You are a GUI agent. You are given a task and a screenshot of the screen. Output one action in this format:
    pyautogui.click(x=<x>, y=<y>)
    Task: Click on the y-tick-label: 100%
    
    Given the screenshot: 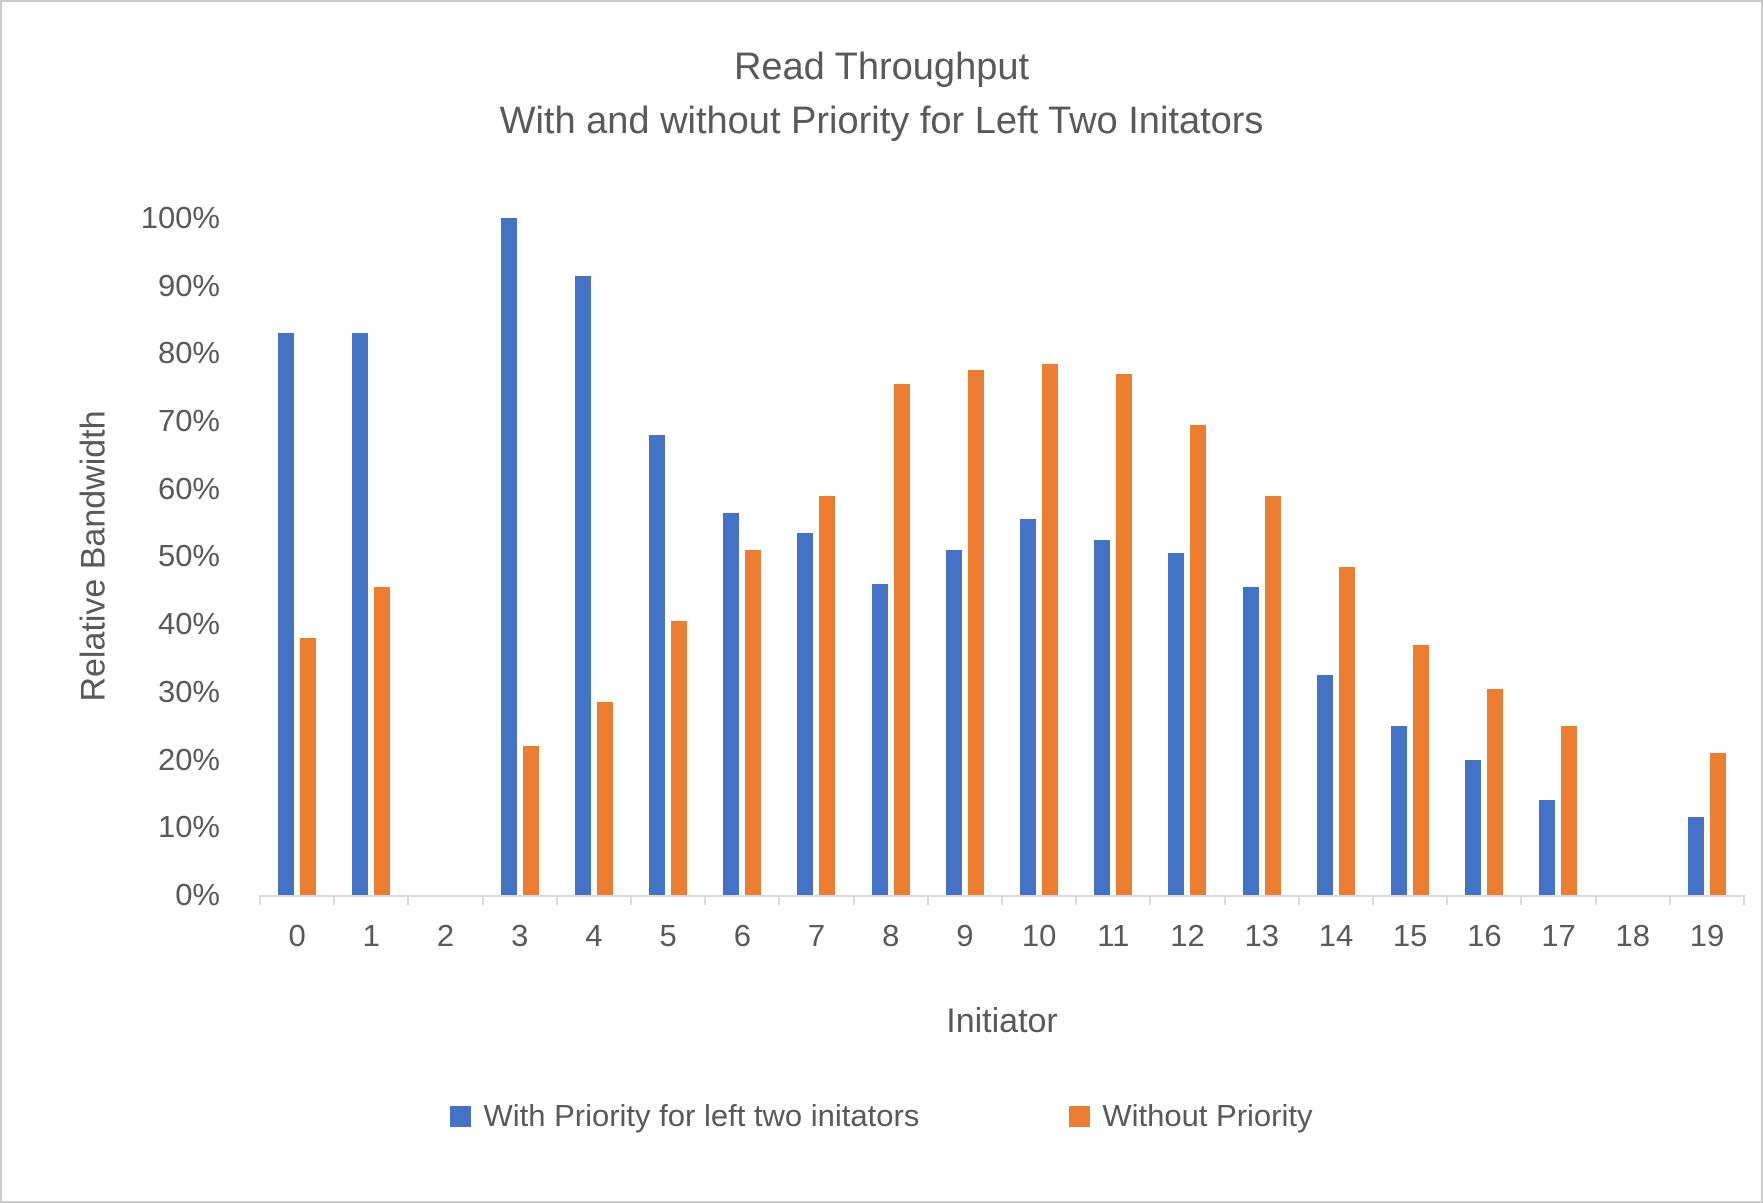 What is the action you would take?
    pyautogui.click(x=180, y=217)
    